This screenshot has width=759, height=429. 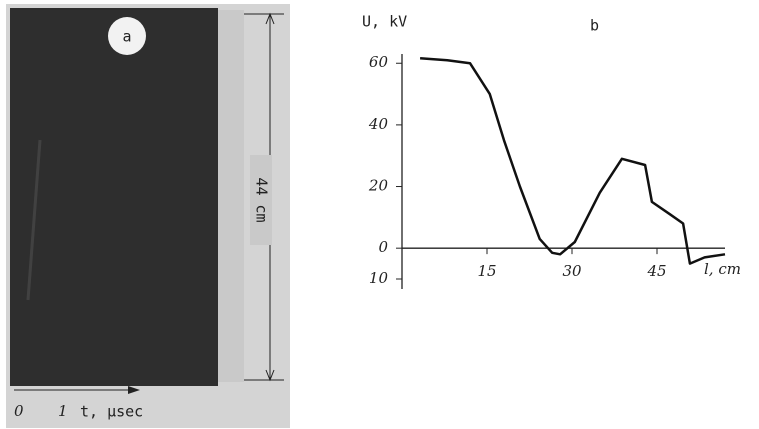 What do you see at coordinates (378, 124) in the screenshot?
I see `y-tick-label: 40` at bounding box center [378, 124].